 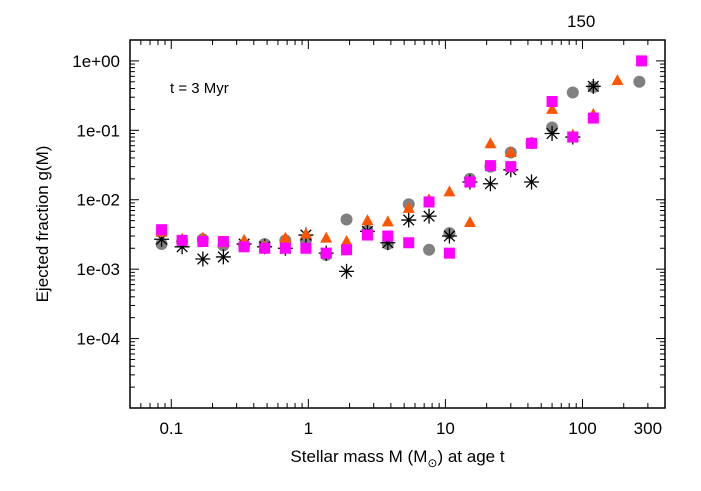 I want to click on x-axis-label-tail: ) at age t, so click(x=470, y=456).